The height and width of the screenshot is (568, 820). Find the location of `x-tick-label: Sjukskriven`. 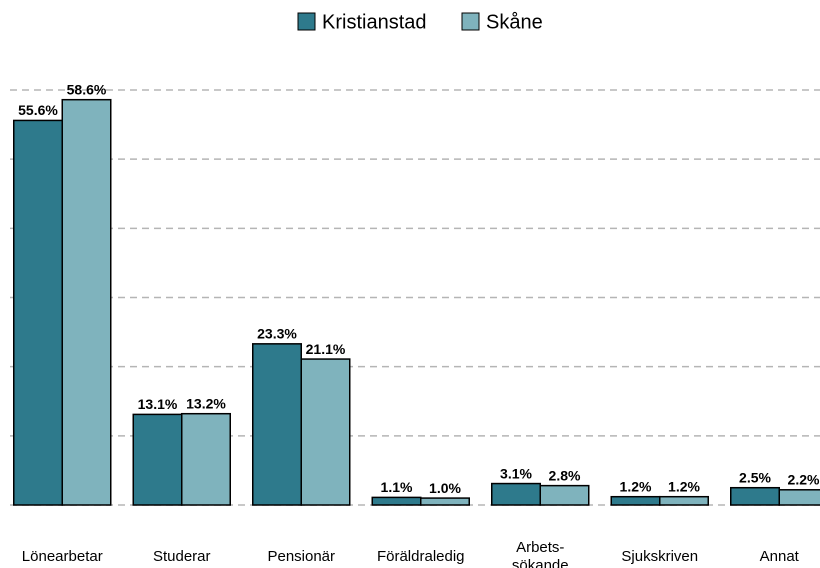

x-tick-label: Sjukskriven is located at coordinates (659, 556).